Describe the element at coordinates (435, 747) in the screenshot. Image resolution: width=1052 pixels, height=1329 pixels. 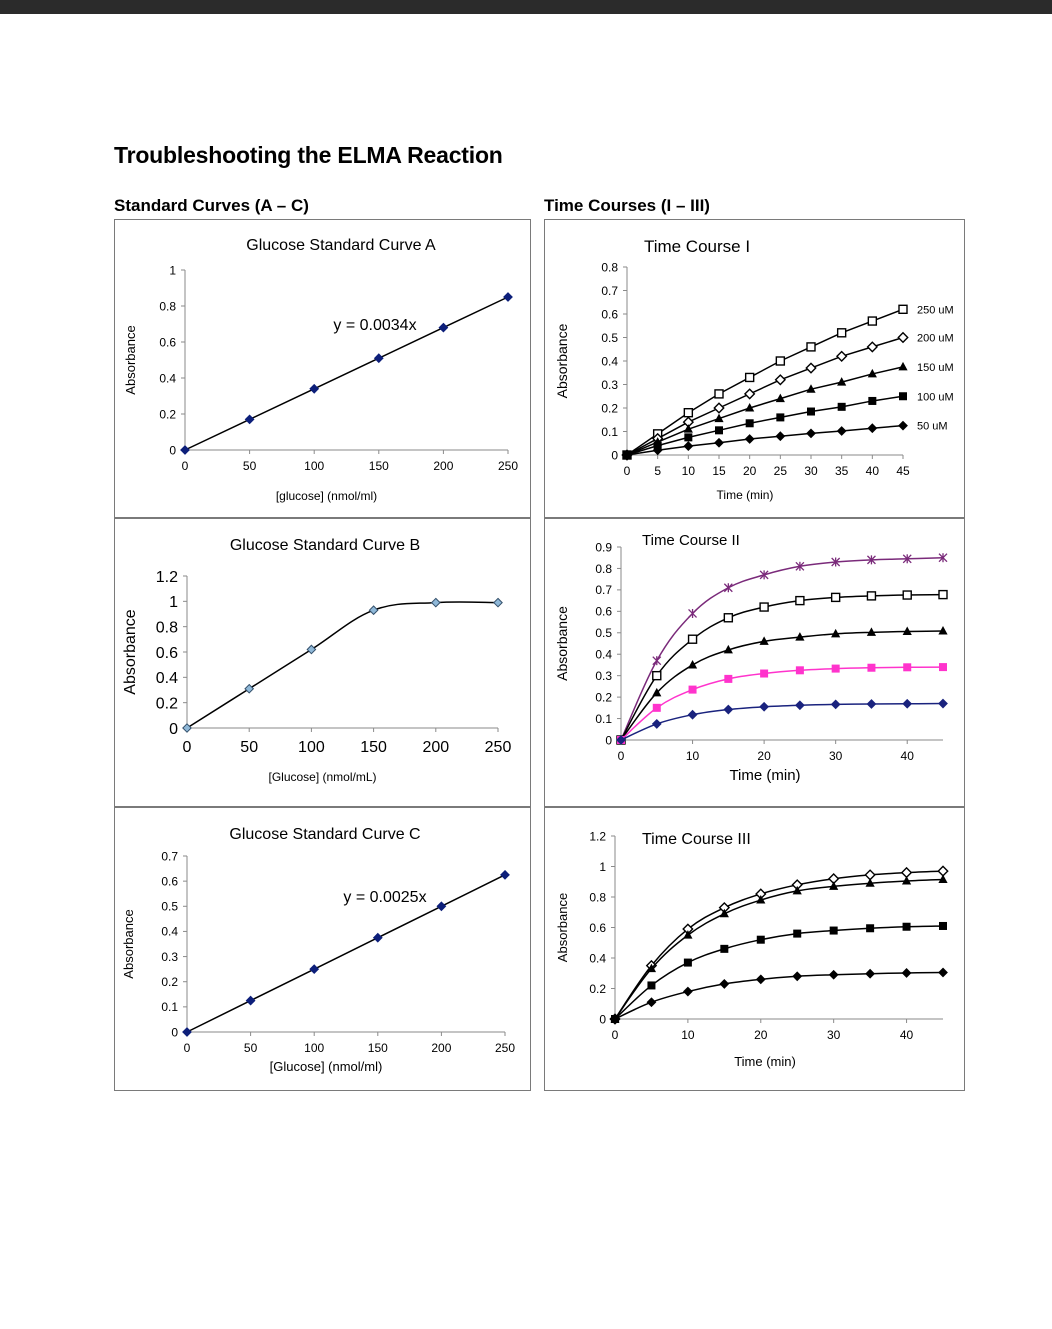
I see `x-tick-label: 200` at that location.